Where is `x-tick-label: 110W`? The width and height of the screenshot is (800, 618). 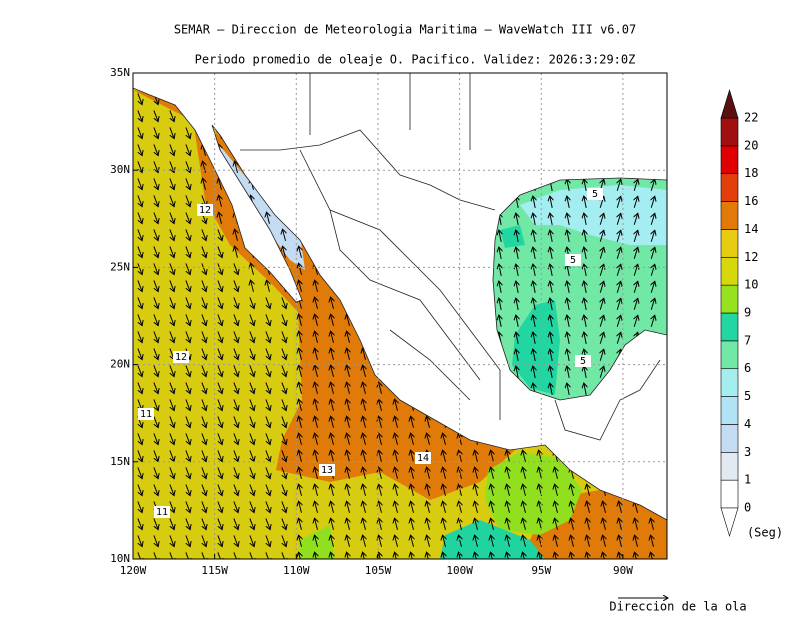
x-tick-label: 110W is located at coordinates (296, 570).